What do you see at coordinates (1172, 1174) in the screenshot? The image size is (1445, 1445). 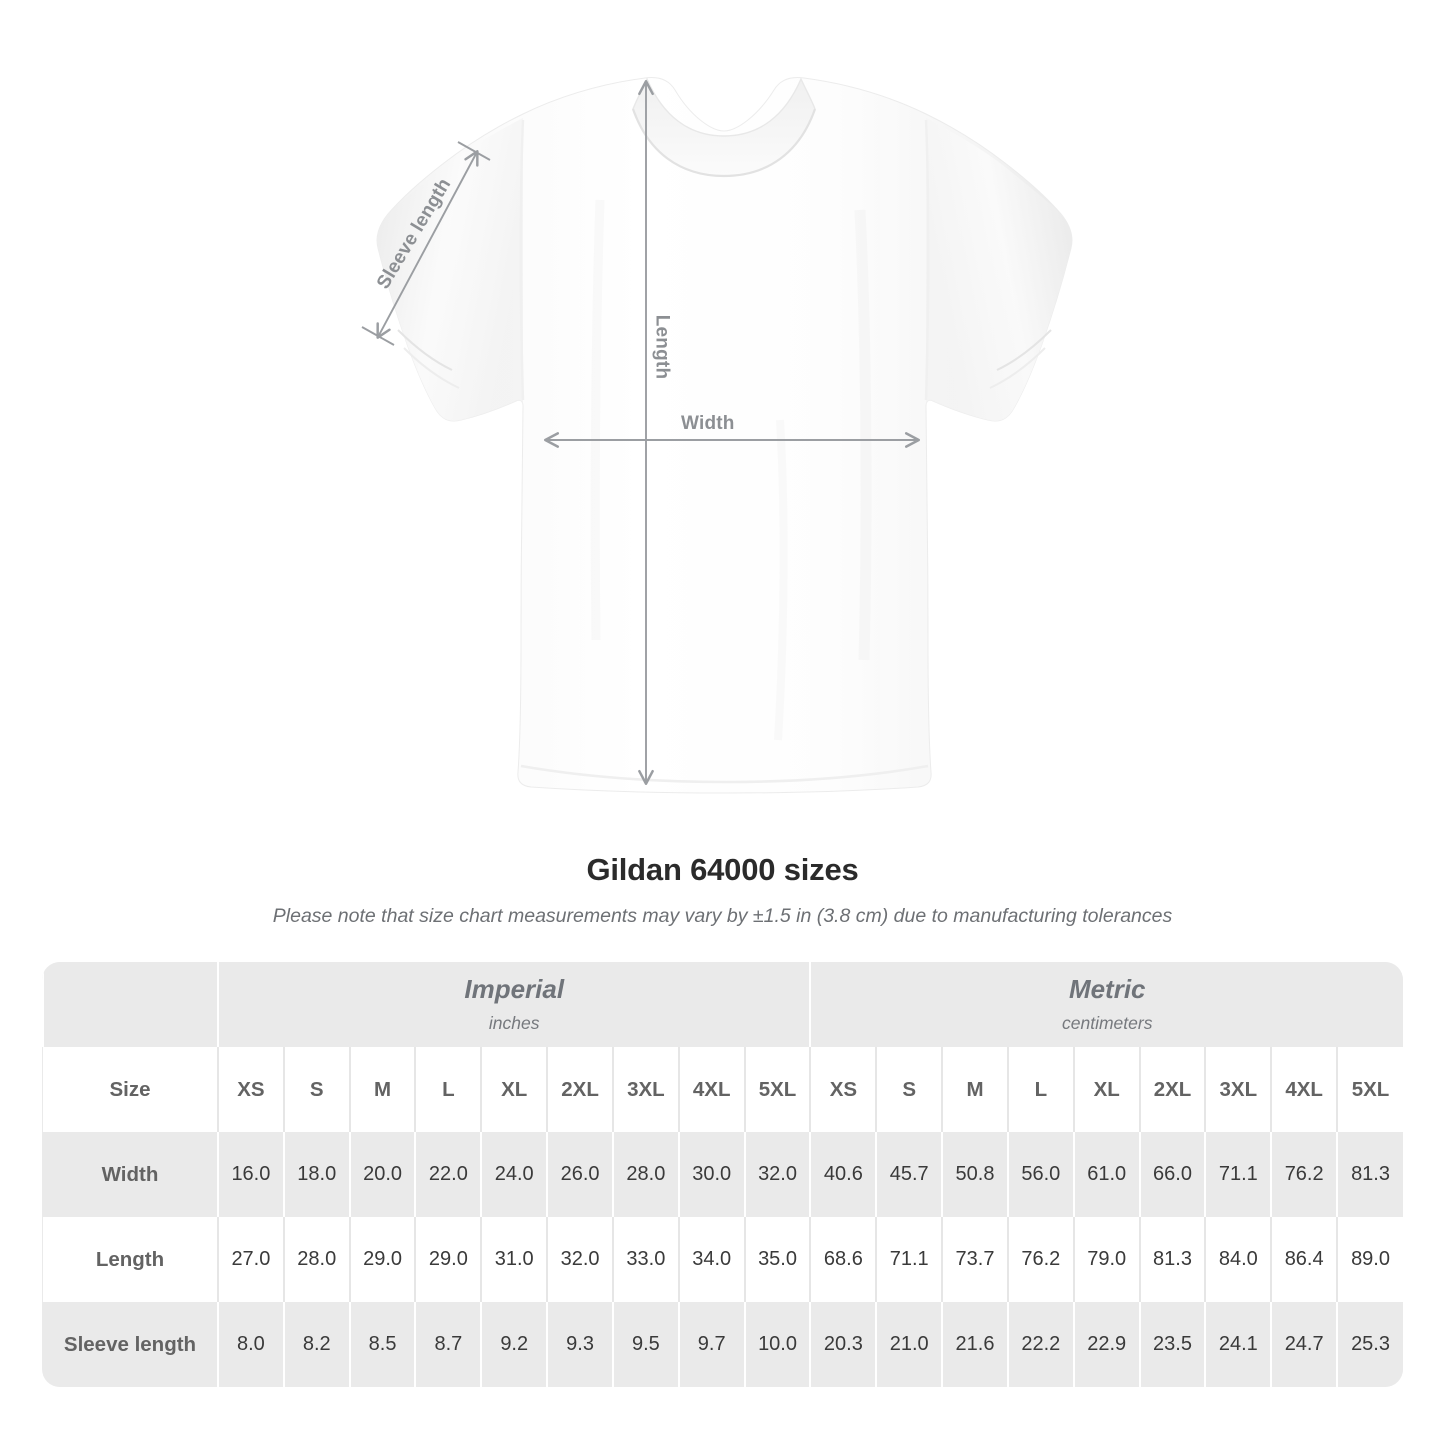 I see `cell-width-metric-2xl: 66.0` at bounding box center [1172, 1174].